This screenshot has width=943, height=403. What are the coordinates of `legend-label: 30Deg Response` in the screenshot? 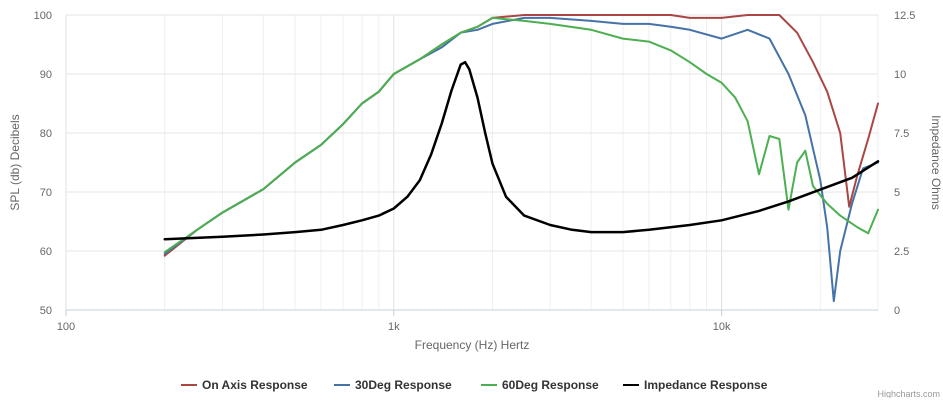 It's located at (403, 385).